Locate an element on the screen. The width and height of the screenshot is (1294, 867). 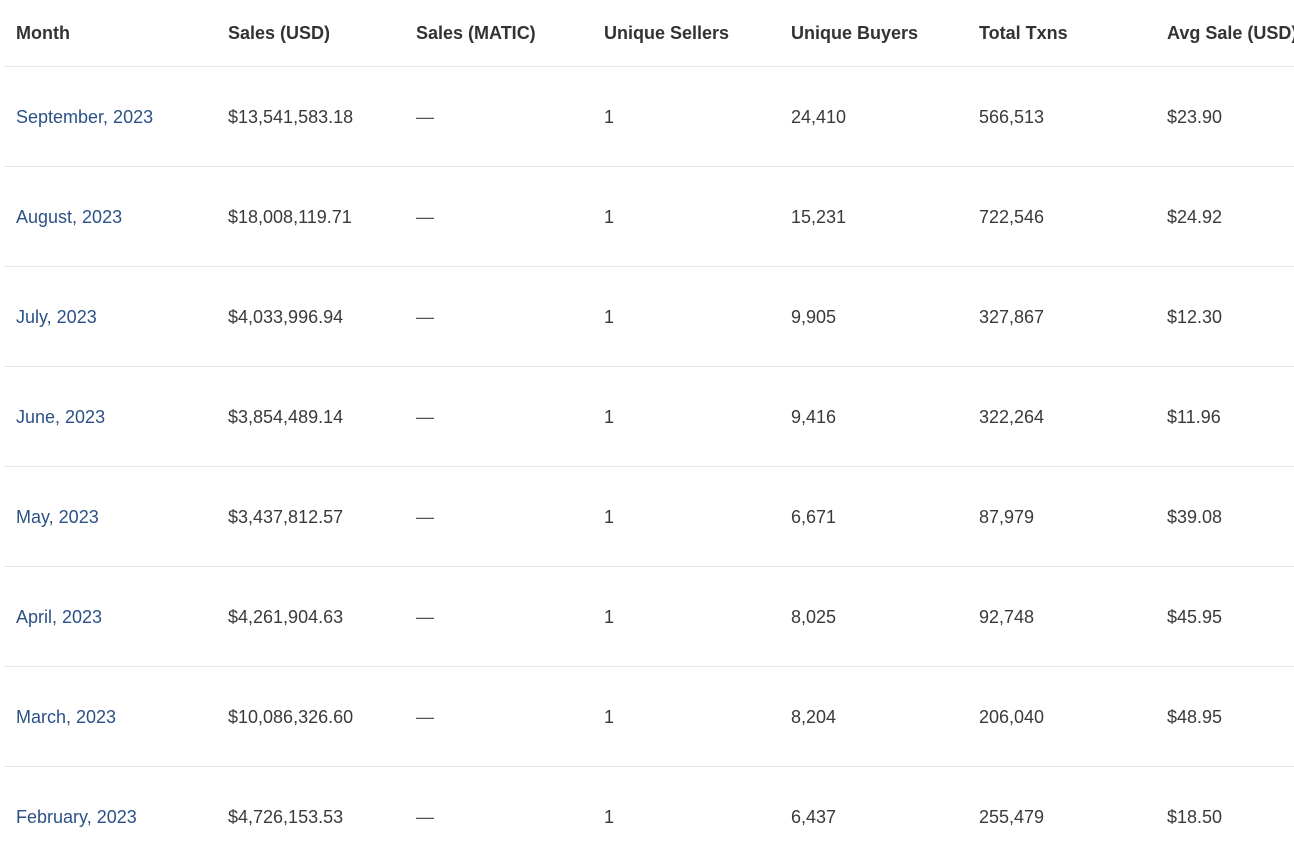
total-txns-cell: 322,264 is located at coordinates (1012, 416).